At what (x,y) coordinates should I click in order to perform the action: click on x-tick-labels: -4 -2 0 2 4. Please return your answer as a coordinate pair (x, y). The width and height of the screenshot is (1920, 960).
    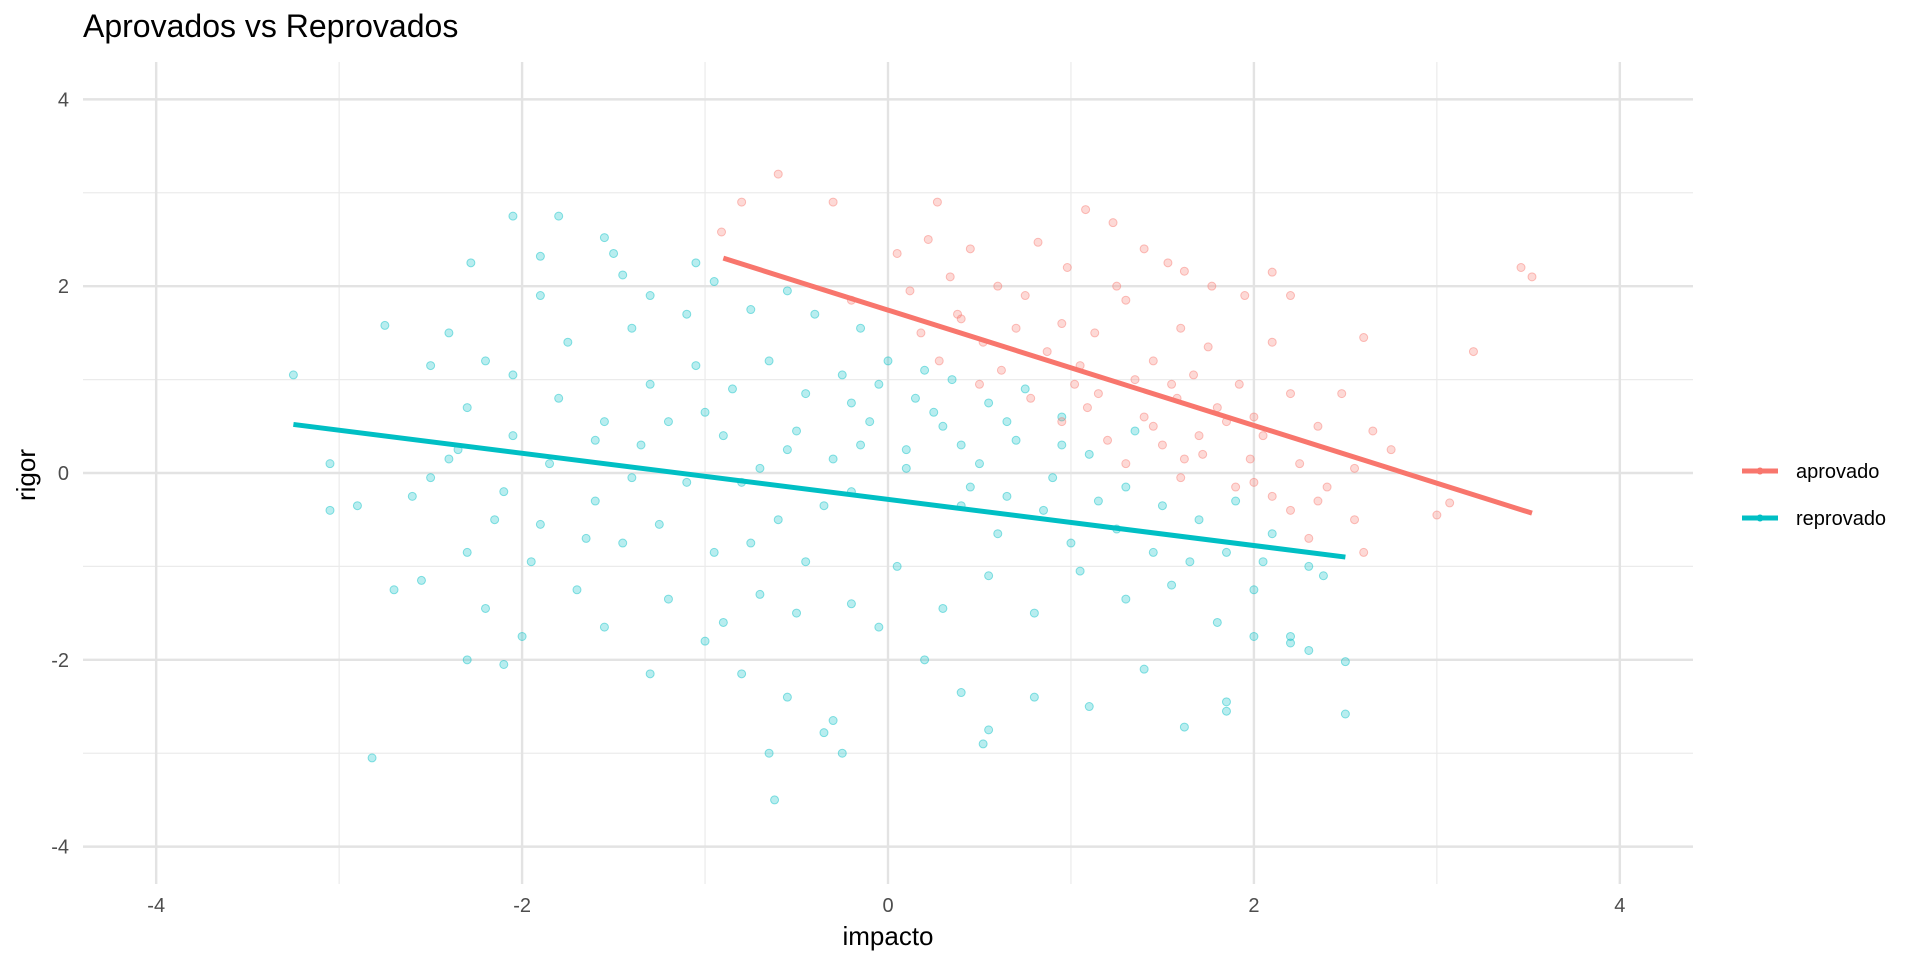
    Looking at the image, I should click on (886, 906).